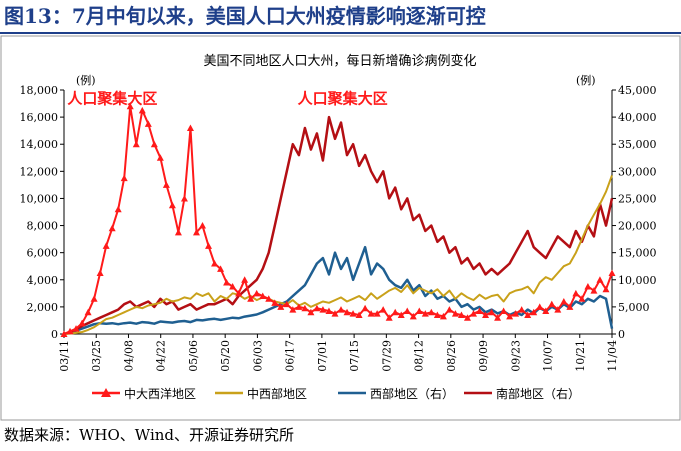  Describe the element at coordinates (515, 356) in the screenshot. I see `x-tick-label: 09/23` at that location.